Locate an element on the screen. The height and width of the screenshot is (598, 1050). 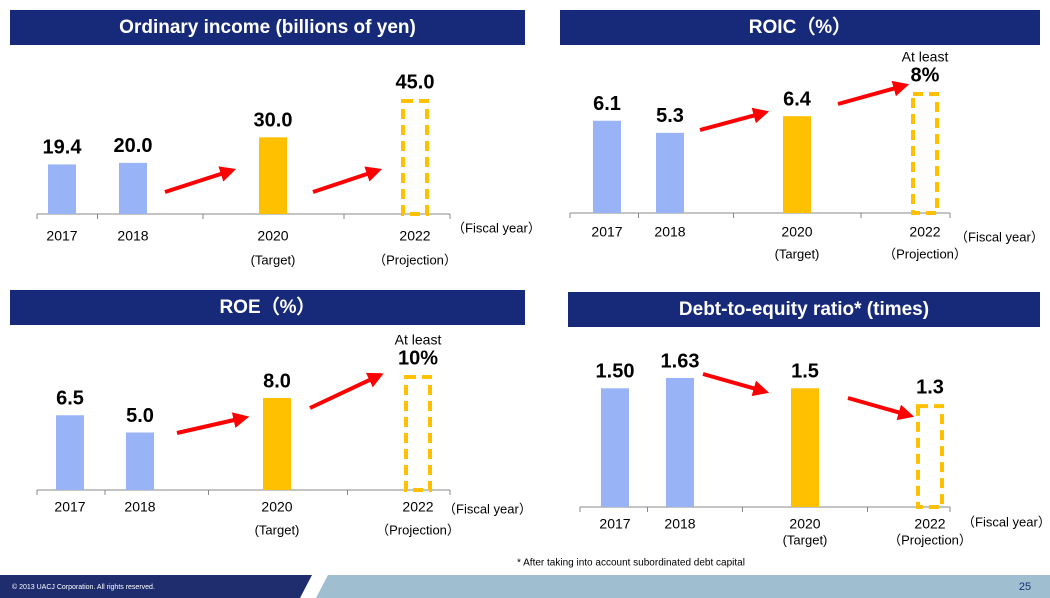
value-label: 6.5 is located at coordinates (70, 399).